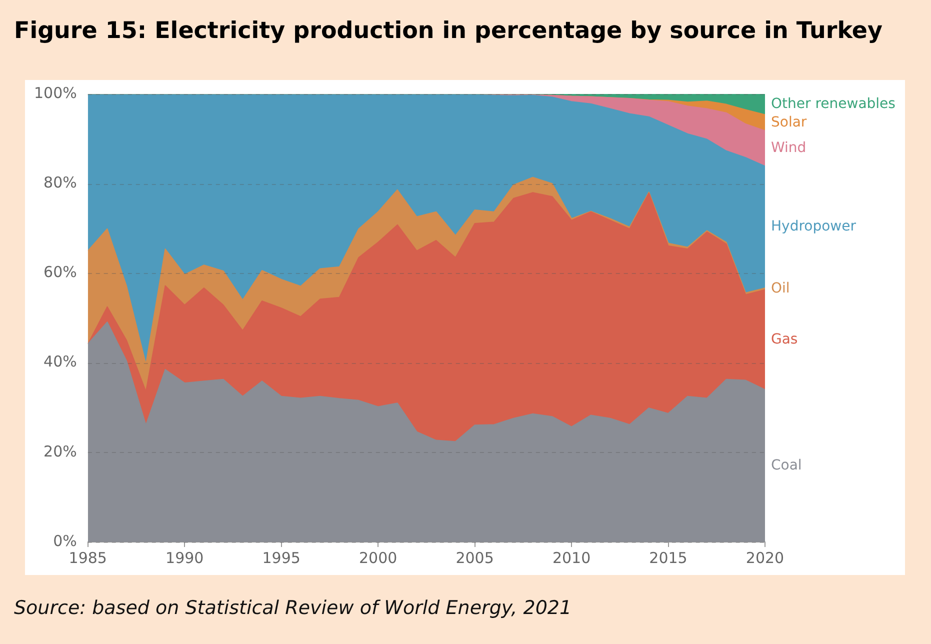 This screenshot has height=644, width=931. What do you see at coordinates (786, 465) in the screenshot?
I see `series-label: Coal` at bounding box center [786, 465].